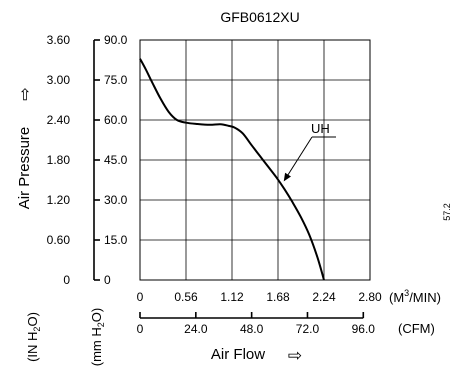  I want to click on y-unit-inh2o: (IN H2O), so click(33, 337).